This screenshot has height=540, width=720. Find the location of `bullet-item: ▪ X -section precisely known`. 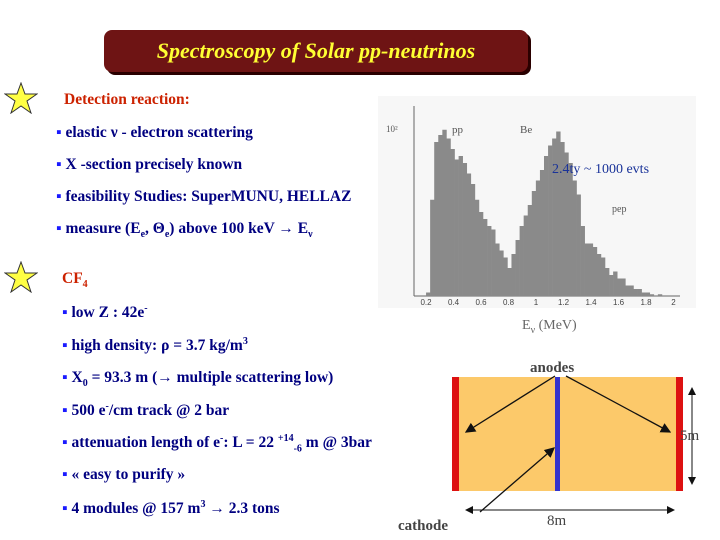

bullet-item: ▪ X -section precisely known is located at coordinates (149, 164).